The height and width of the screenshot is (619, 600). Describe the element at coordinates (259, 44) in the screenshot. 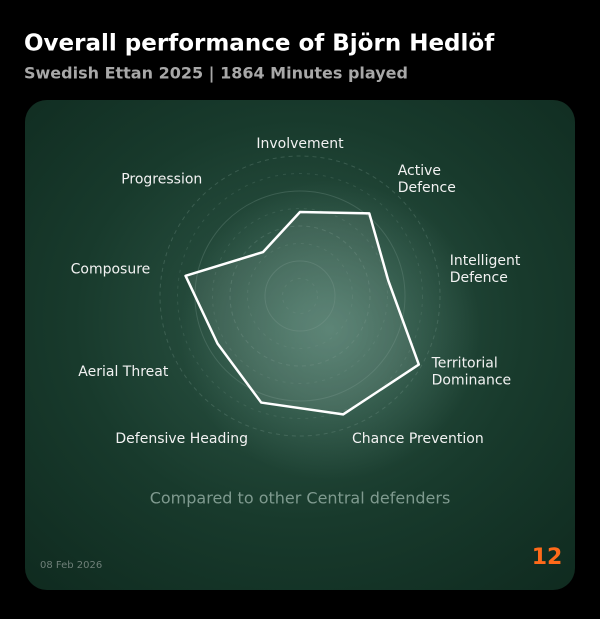

I see `title: Overall performance of Björn Hedlöf` at that location.